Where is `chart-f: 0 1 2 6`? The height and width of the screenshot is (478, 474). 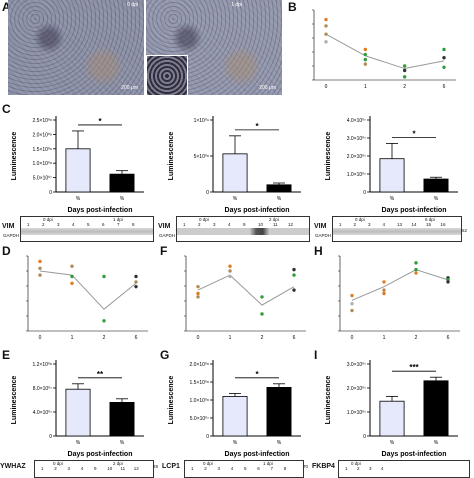 chart-f: 0 1 2 6 is located at coordinates (245, 298).